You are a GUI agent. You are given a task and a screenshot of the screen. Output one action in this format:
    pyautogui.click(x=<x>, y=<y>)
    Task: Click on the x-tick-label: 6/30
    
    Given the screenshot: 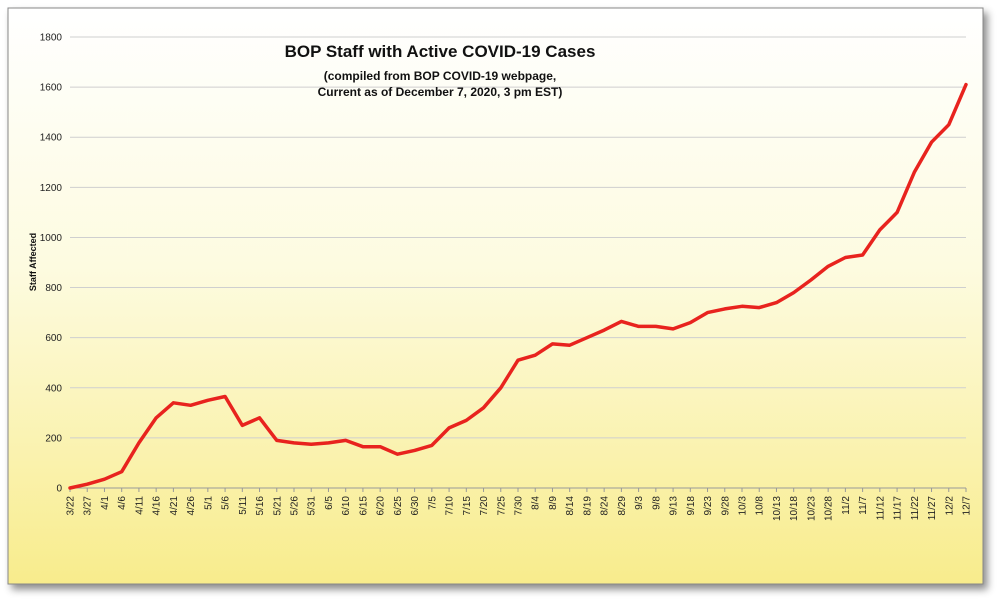 What is the action you would take?
    pyautogui.click(x=415, y=506)
    